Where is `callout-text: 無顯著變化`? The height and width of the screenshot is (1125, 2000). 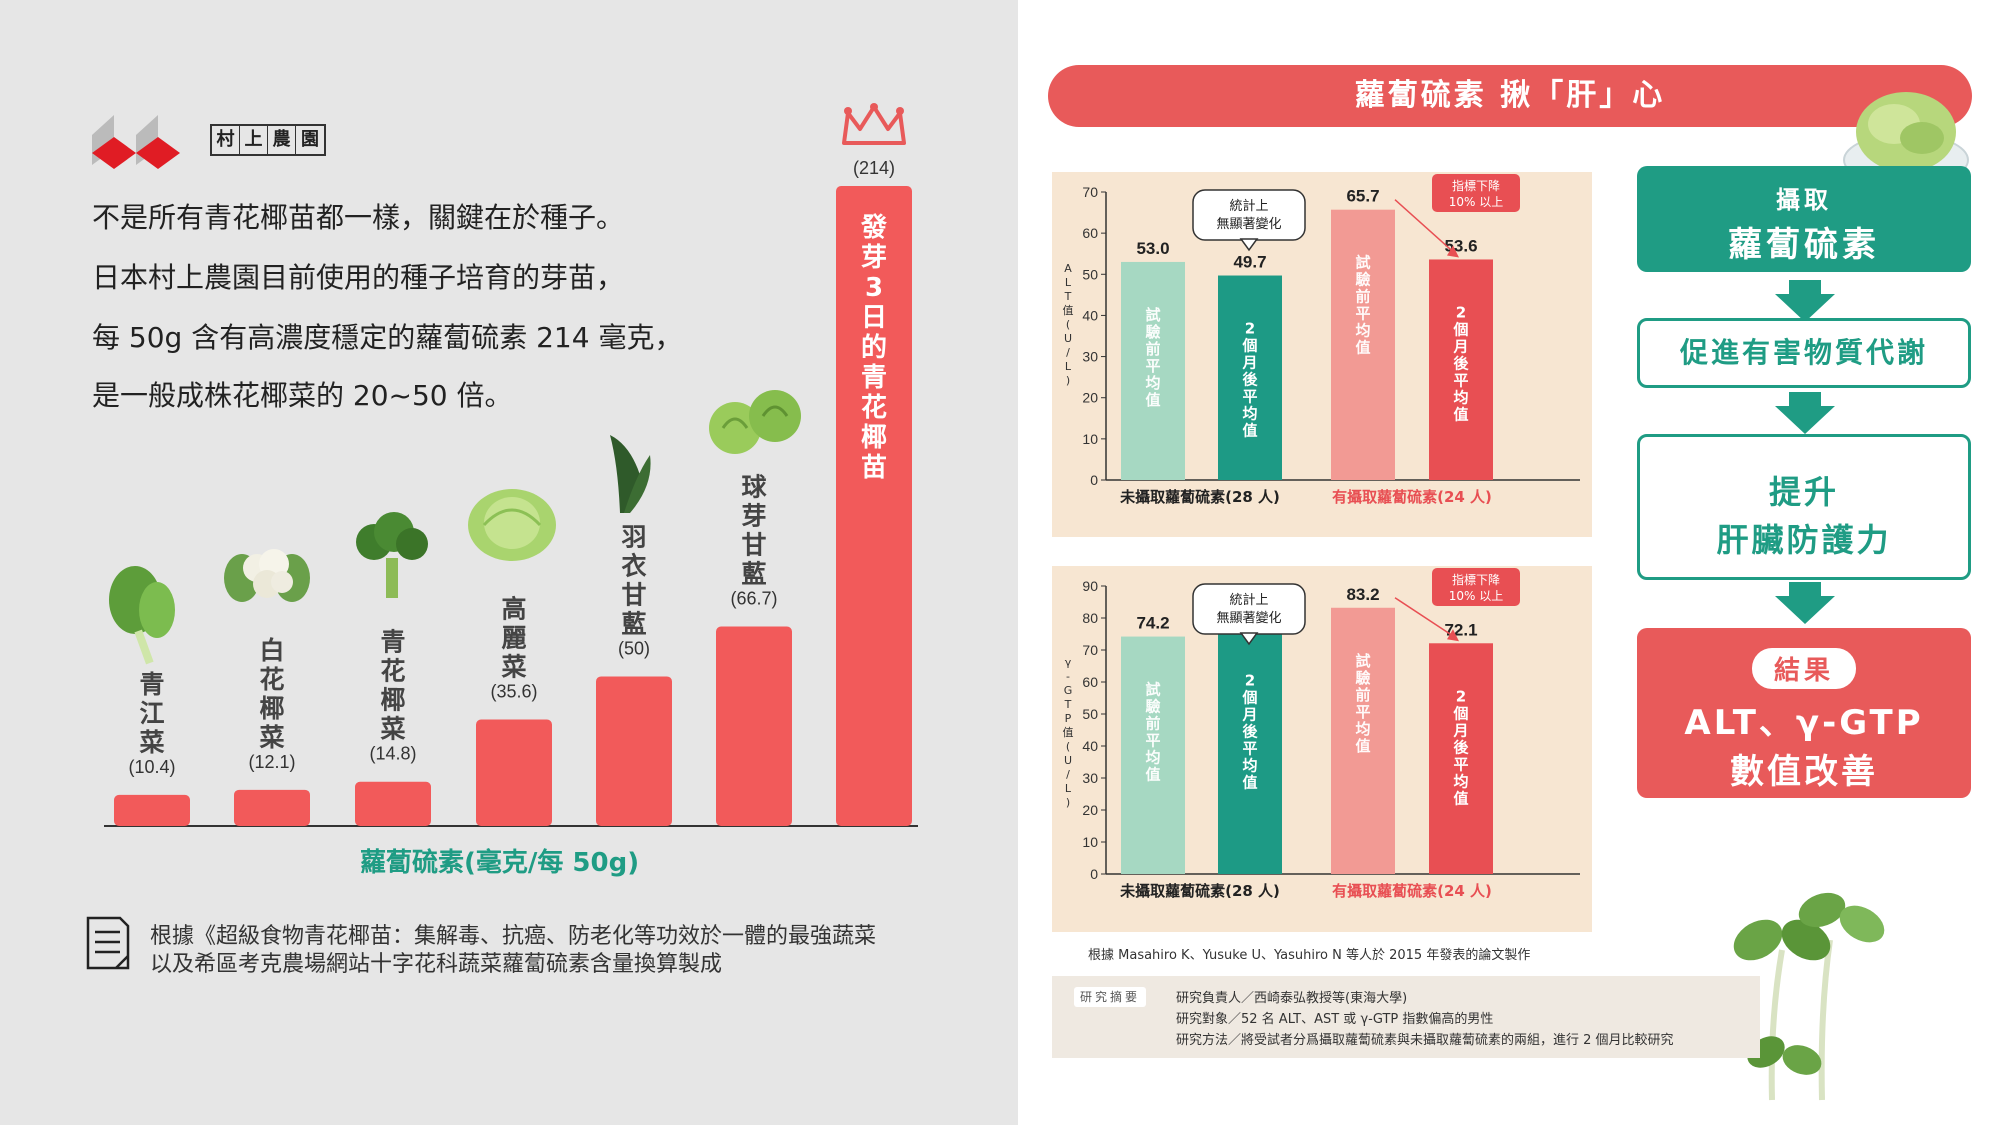 callout-text: 無顯著變化 is located at coordinates (1248, 618).